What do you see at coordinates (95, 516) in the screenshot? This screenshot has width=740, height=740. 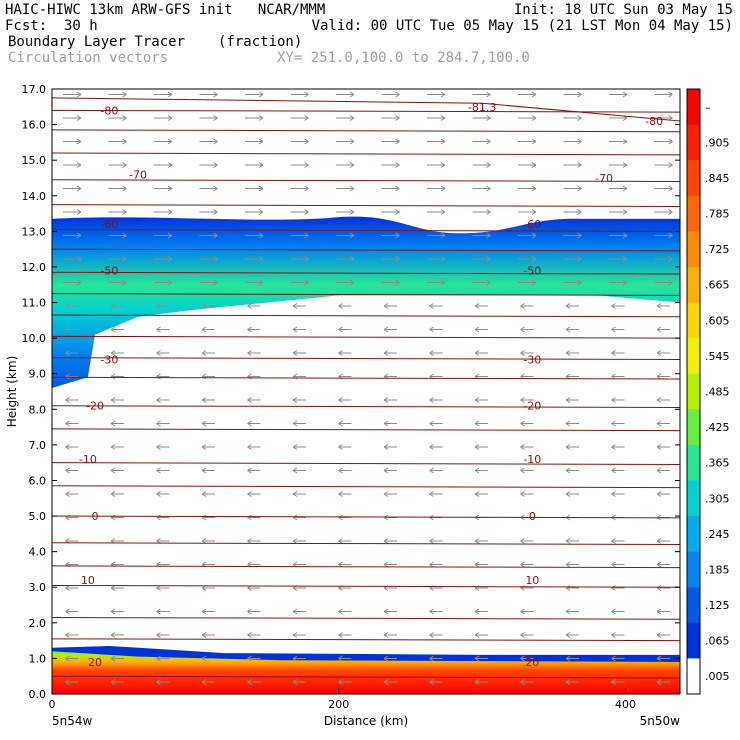 I see `temperature-contour-label: 0` at bounding box center [95, 516].